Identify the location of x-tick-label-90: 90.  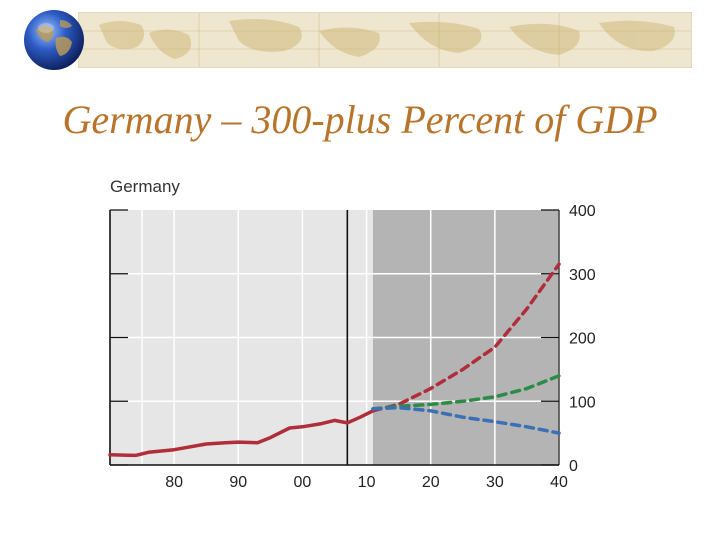
(238, 482).